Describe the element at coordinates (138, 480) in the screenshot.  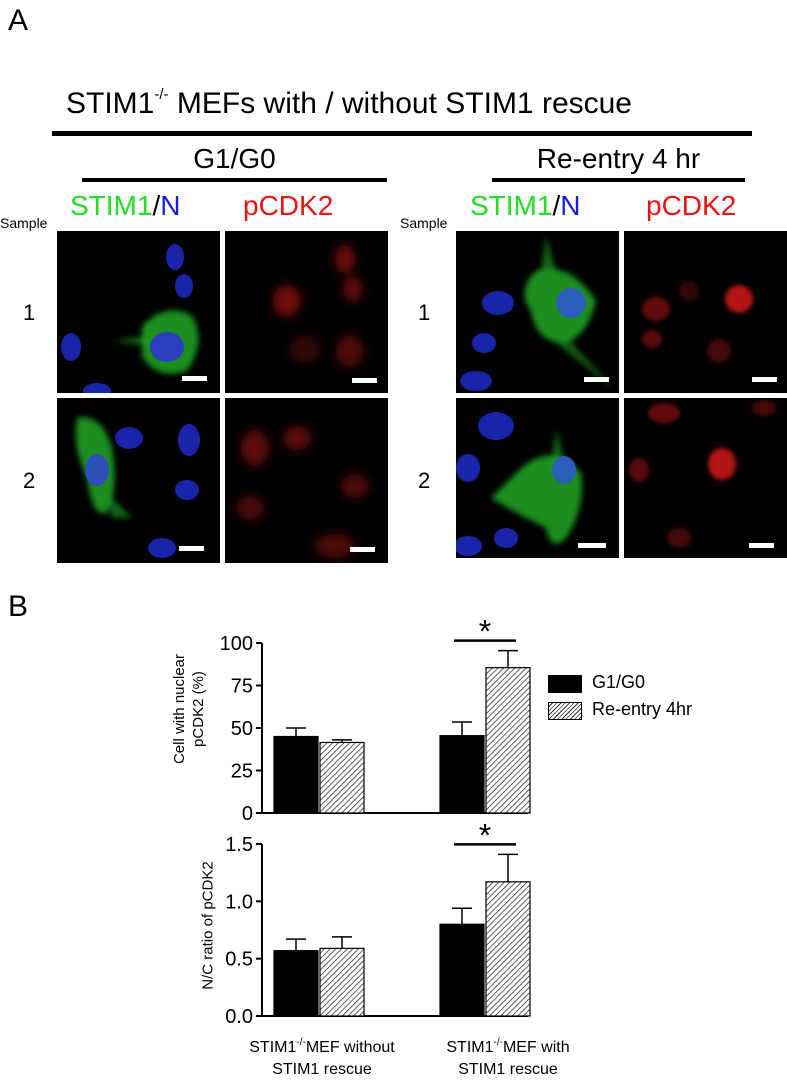
I see `micrograph-g1g0-stim1-n-sample2` at that location.